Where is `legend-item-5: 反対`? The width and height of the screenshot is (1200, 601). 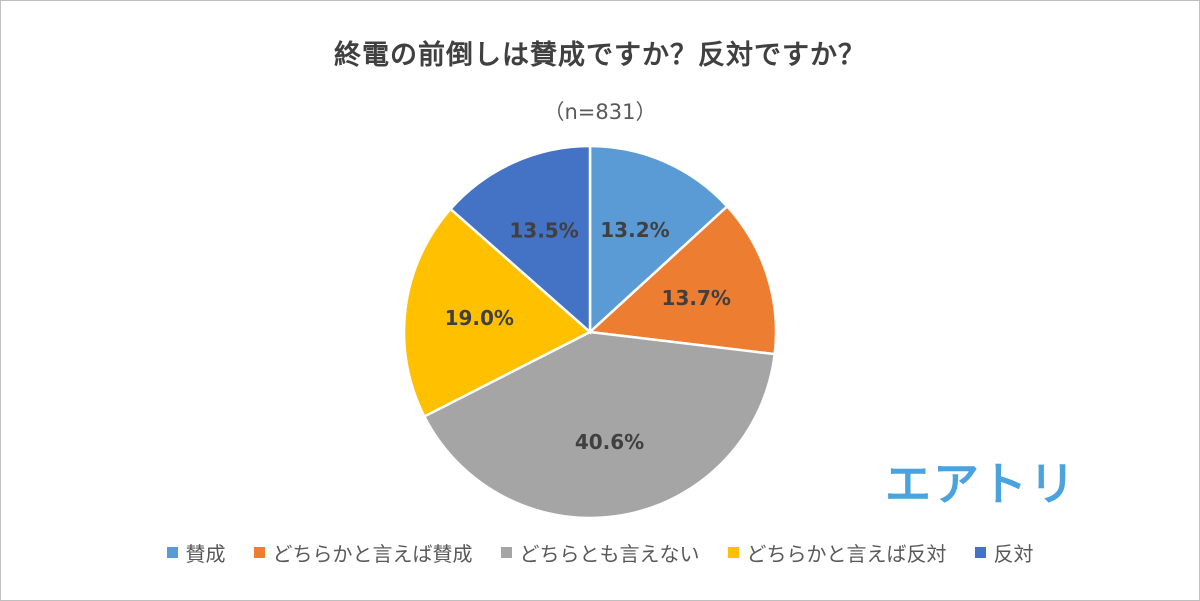 legend-item-5: 反対 is located at coordinates (1004, 552).